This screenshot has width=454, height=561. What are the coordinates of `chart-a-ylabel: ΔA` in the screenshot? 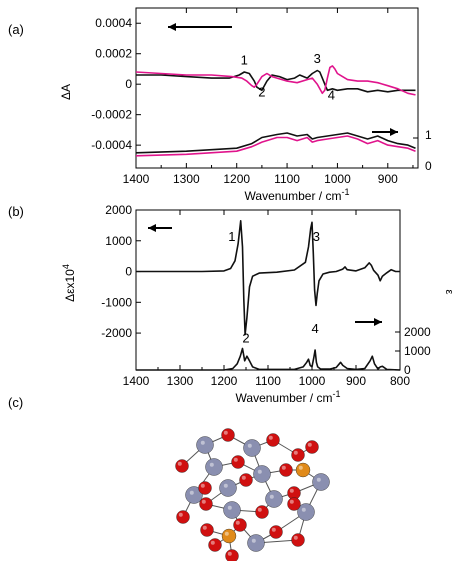 It's located at (66, 92).